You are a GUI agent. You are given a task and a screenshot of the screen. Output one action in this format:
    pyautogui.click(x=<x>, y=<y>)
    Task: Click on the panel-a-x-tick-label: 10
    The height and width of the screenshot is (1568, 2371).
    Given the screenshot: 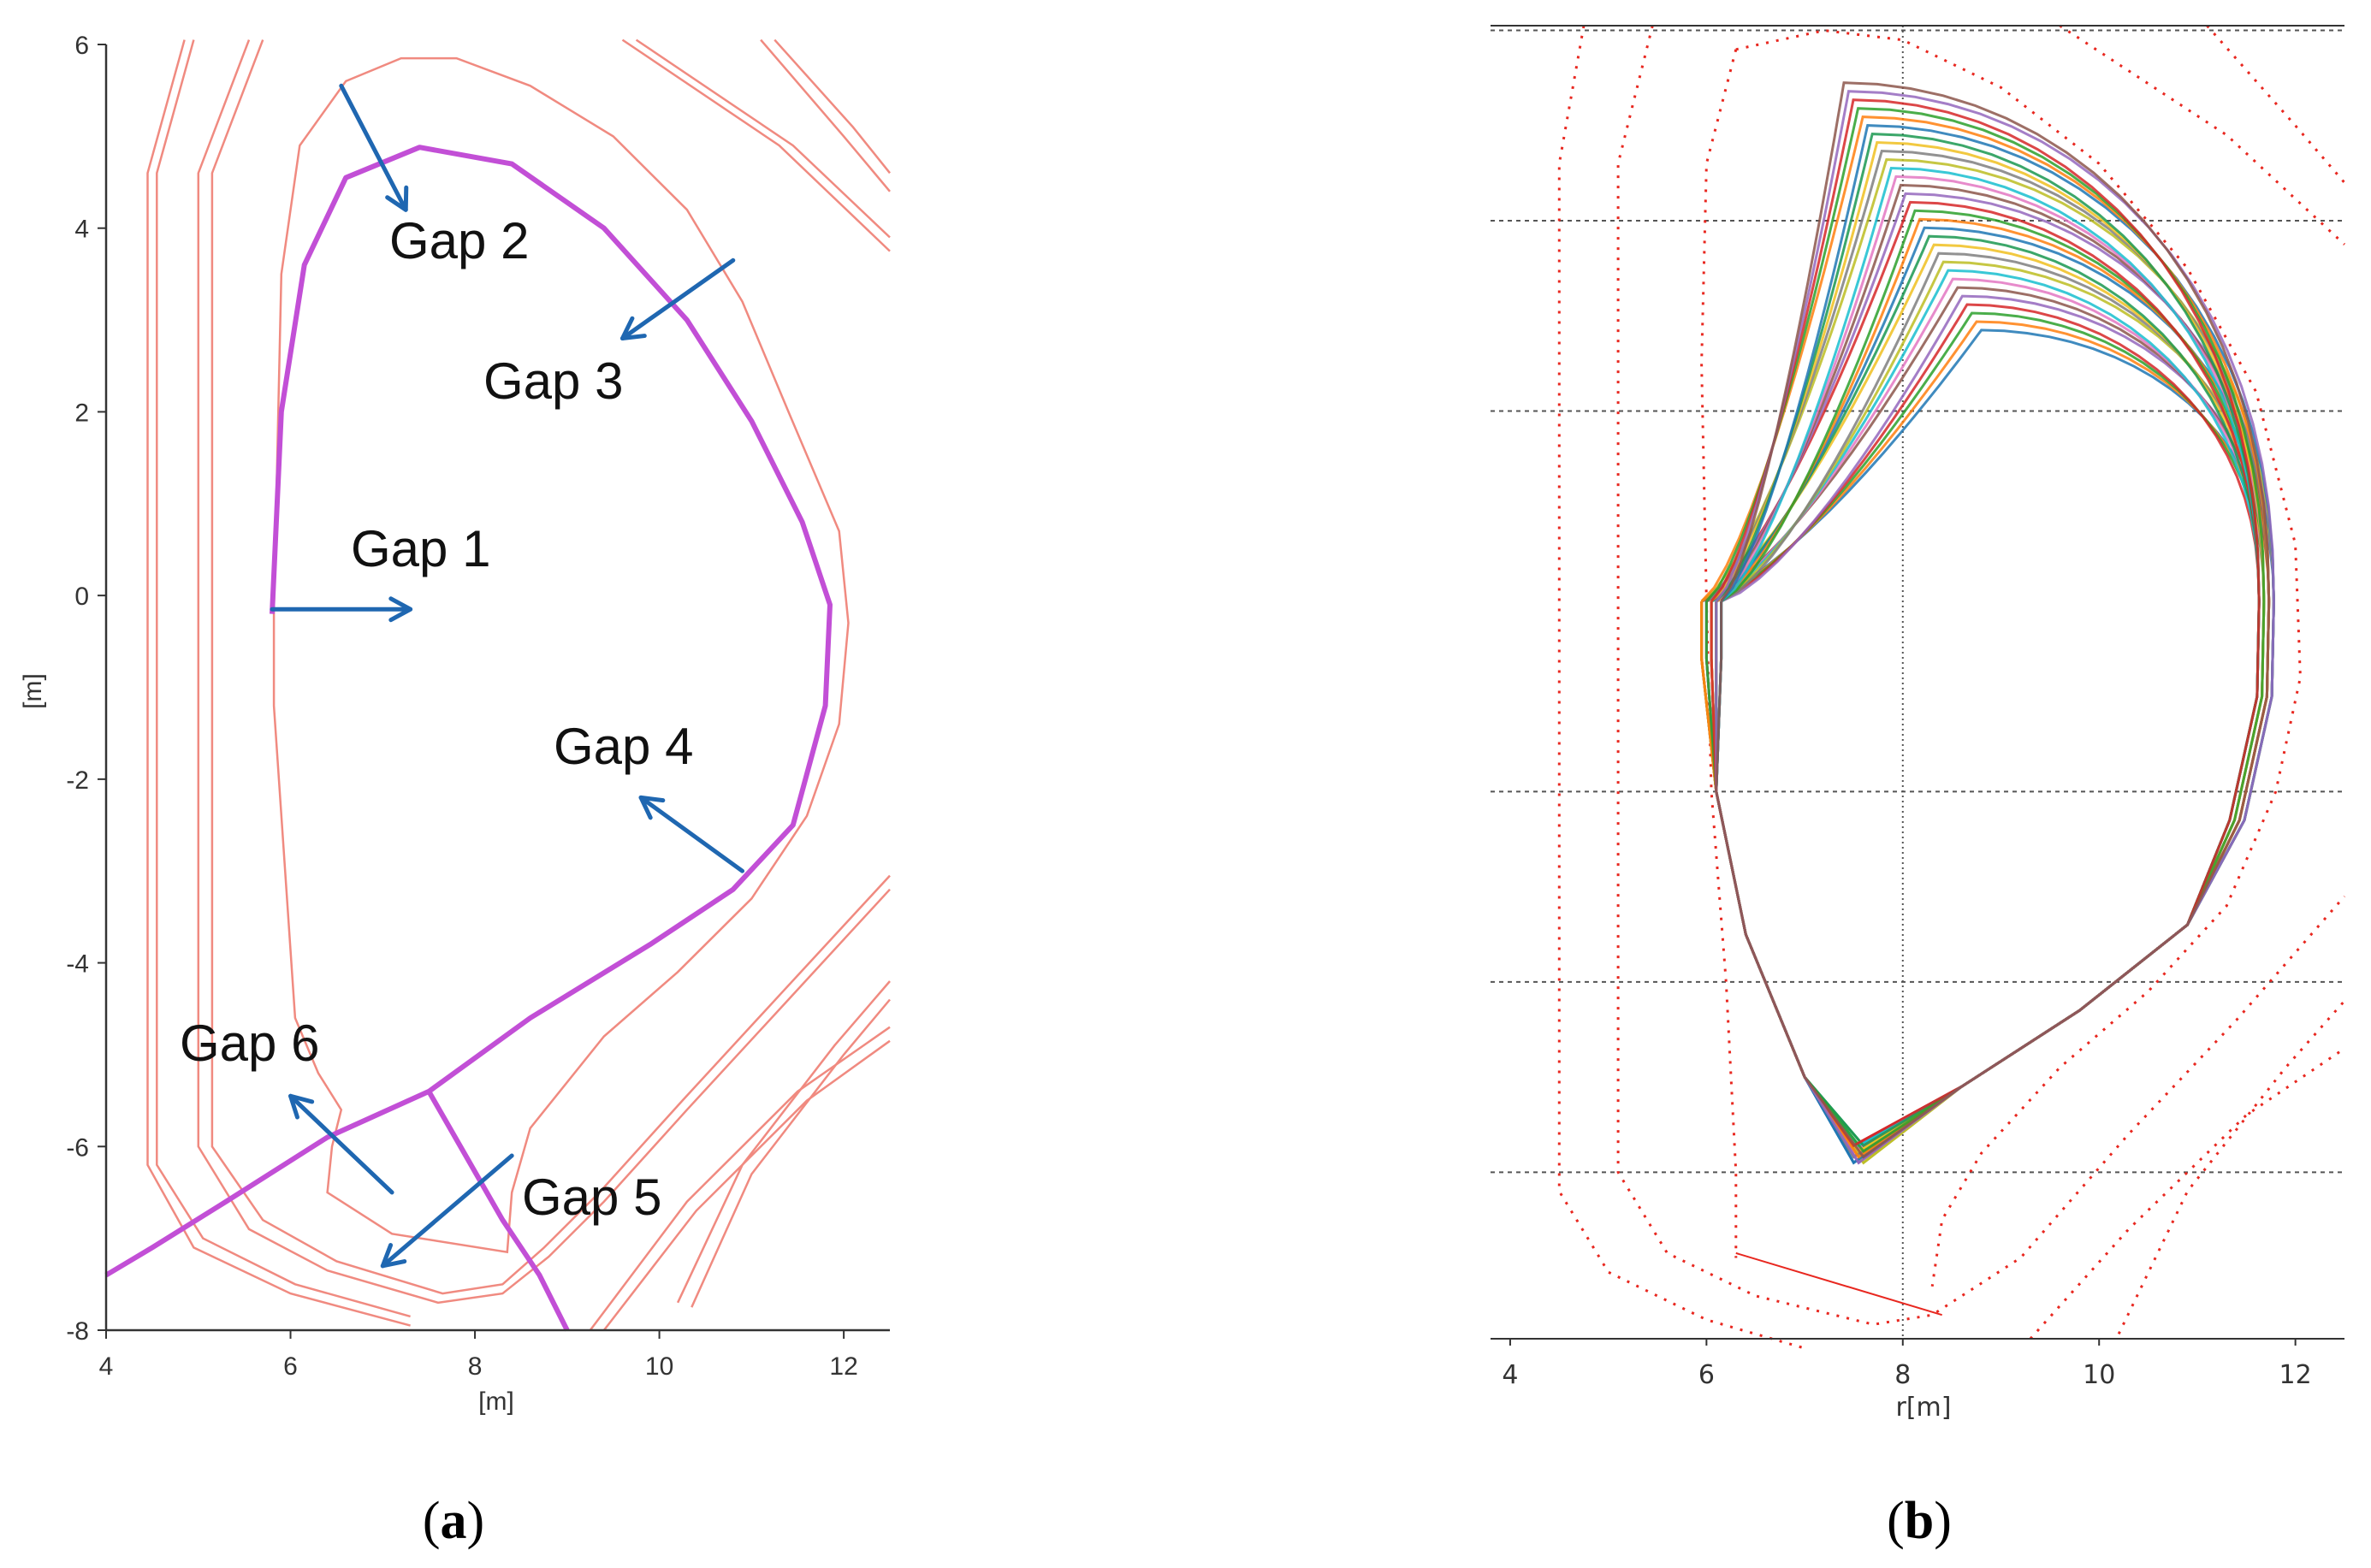 What is the action you would take?
    pyautogui.click(x=659, y=1366)
    